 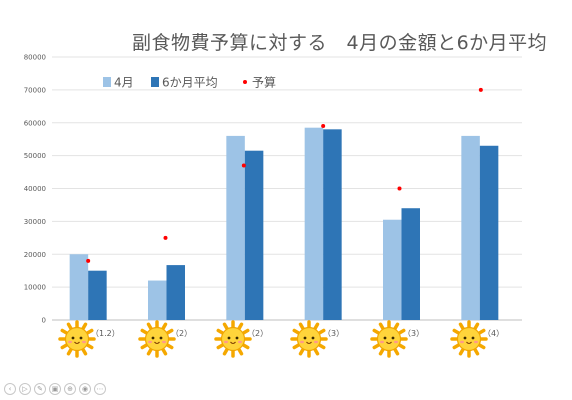 I want to click on chart-title: 副食物費予算に対する 4月の金額と6か月平均, so click(x=340, y=43).